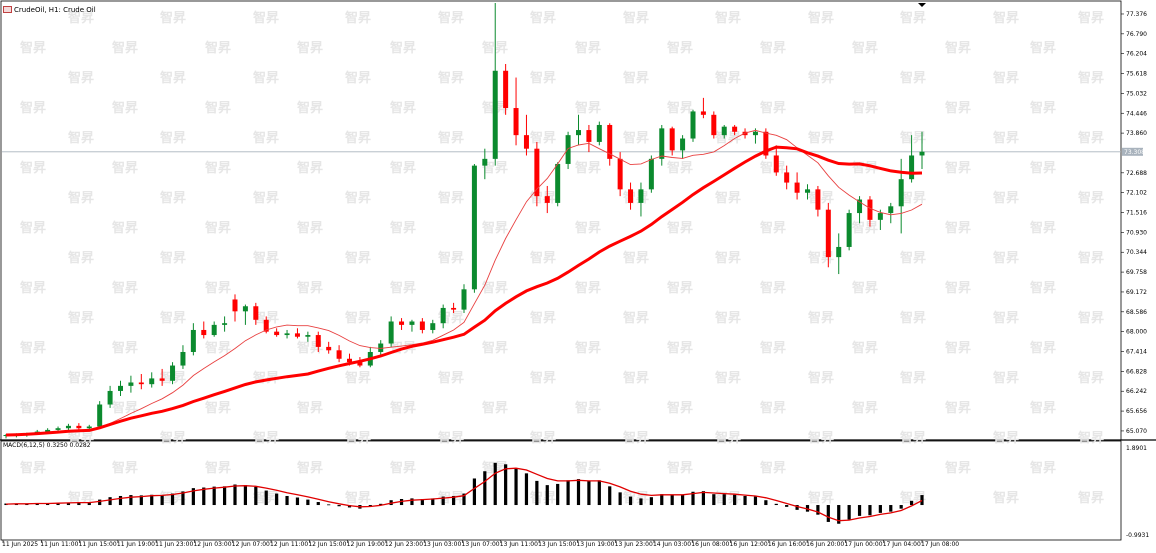  Describe the element at coordinates (404, 544) in the screenshot. I see `time-axis-label: 12 Jun 23:00` at that location.